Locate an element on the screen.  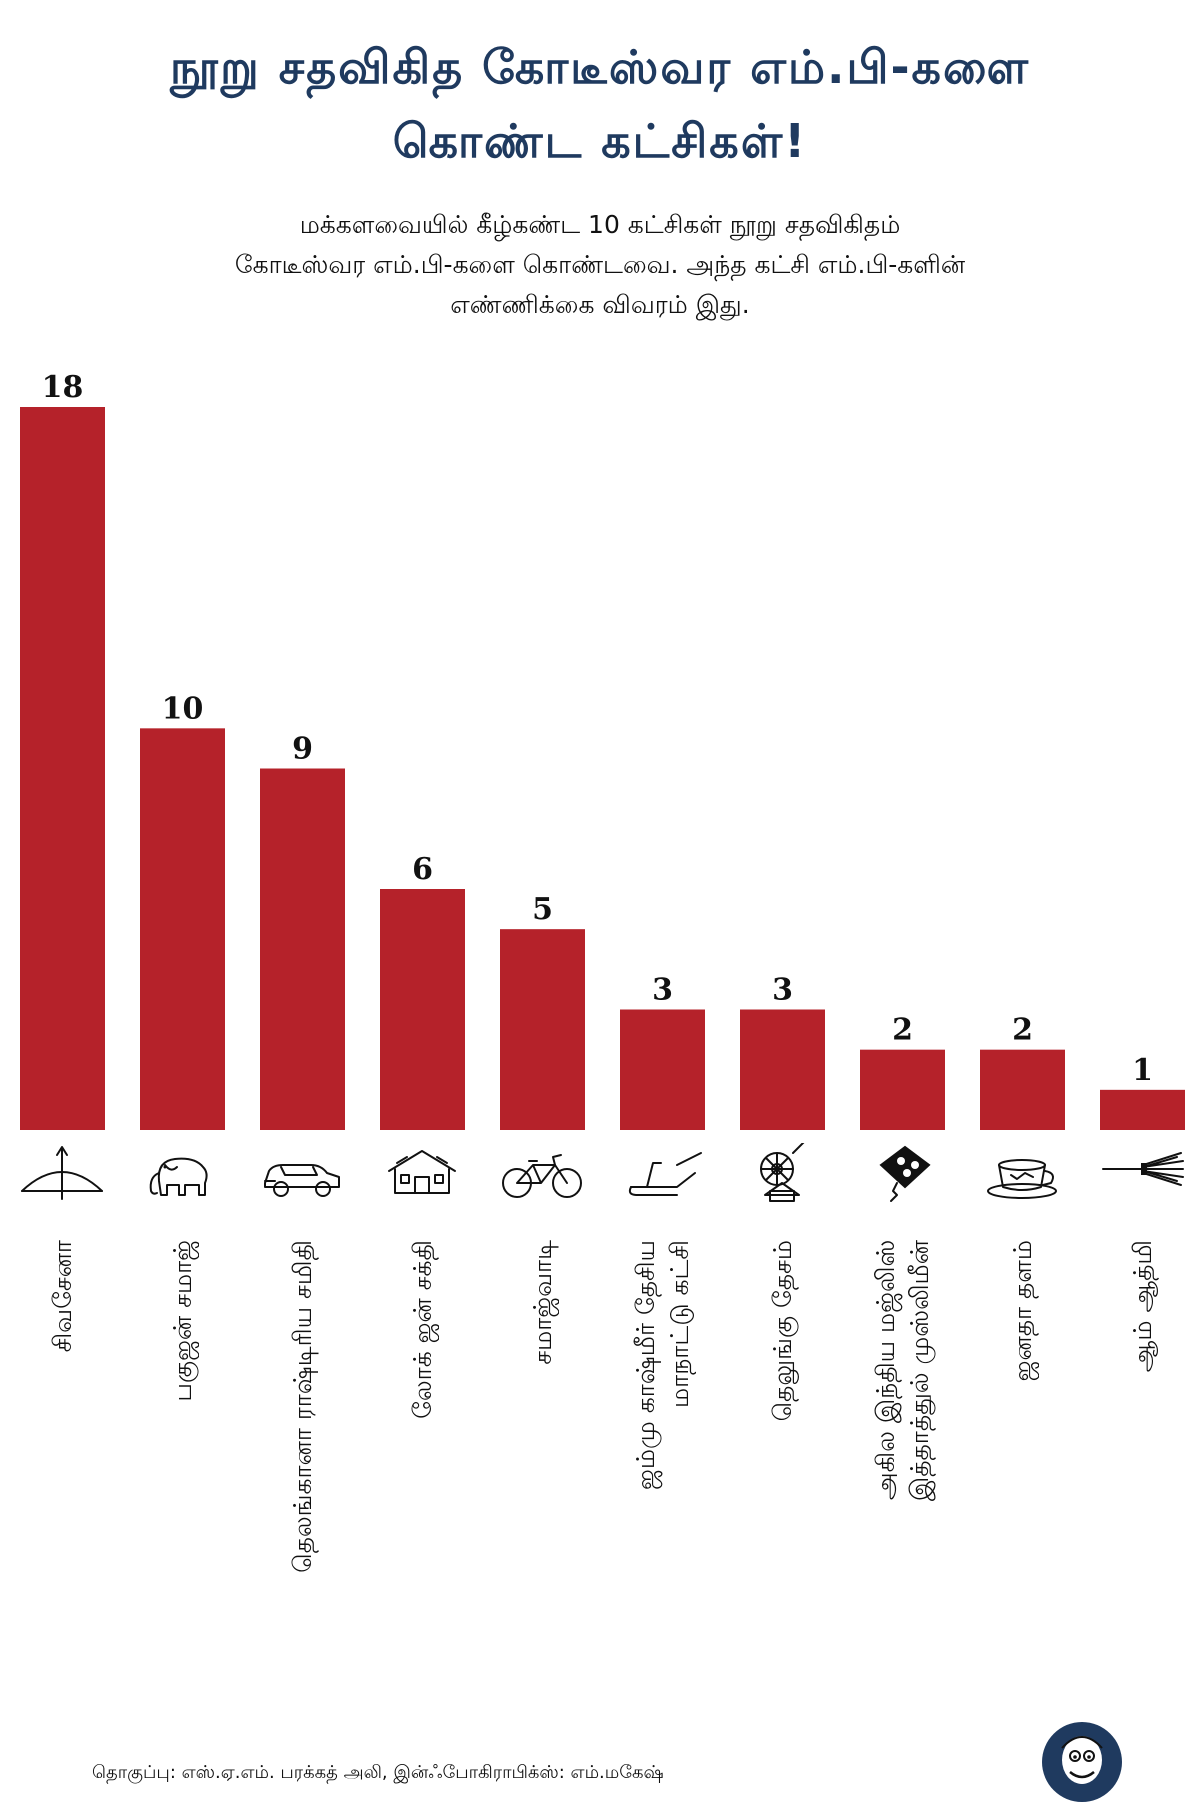
category-label-text: தெலுங்கு தேசம் is located at coordinates (782, 1331).